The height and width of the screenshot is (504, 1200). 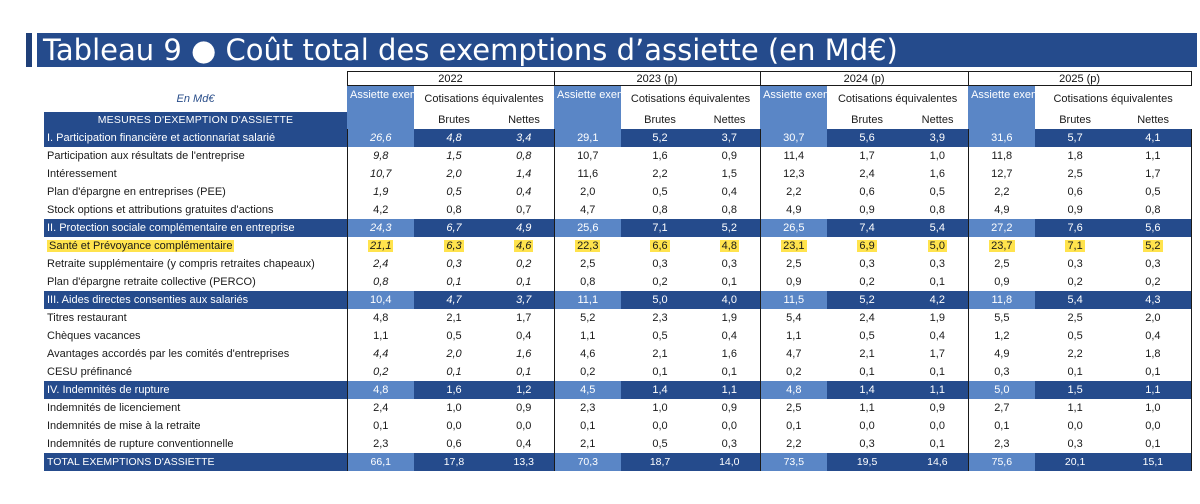 I want to click on value-text: 5,2, so click(x=1153, y=245).